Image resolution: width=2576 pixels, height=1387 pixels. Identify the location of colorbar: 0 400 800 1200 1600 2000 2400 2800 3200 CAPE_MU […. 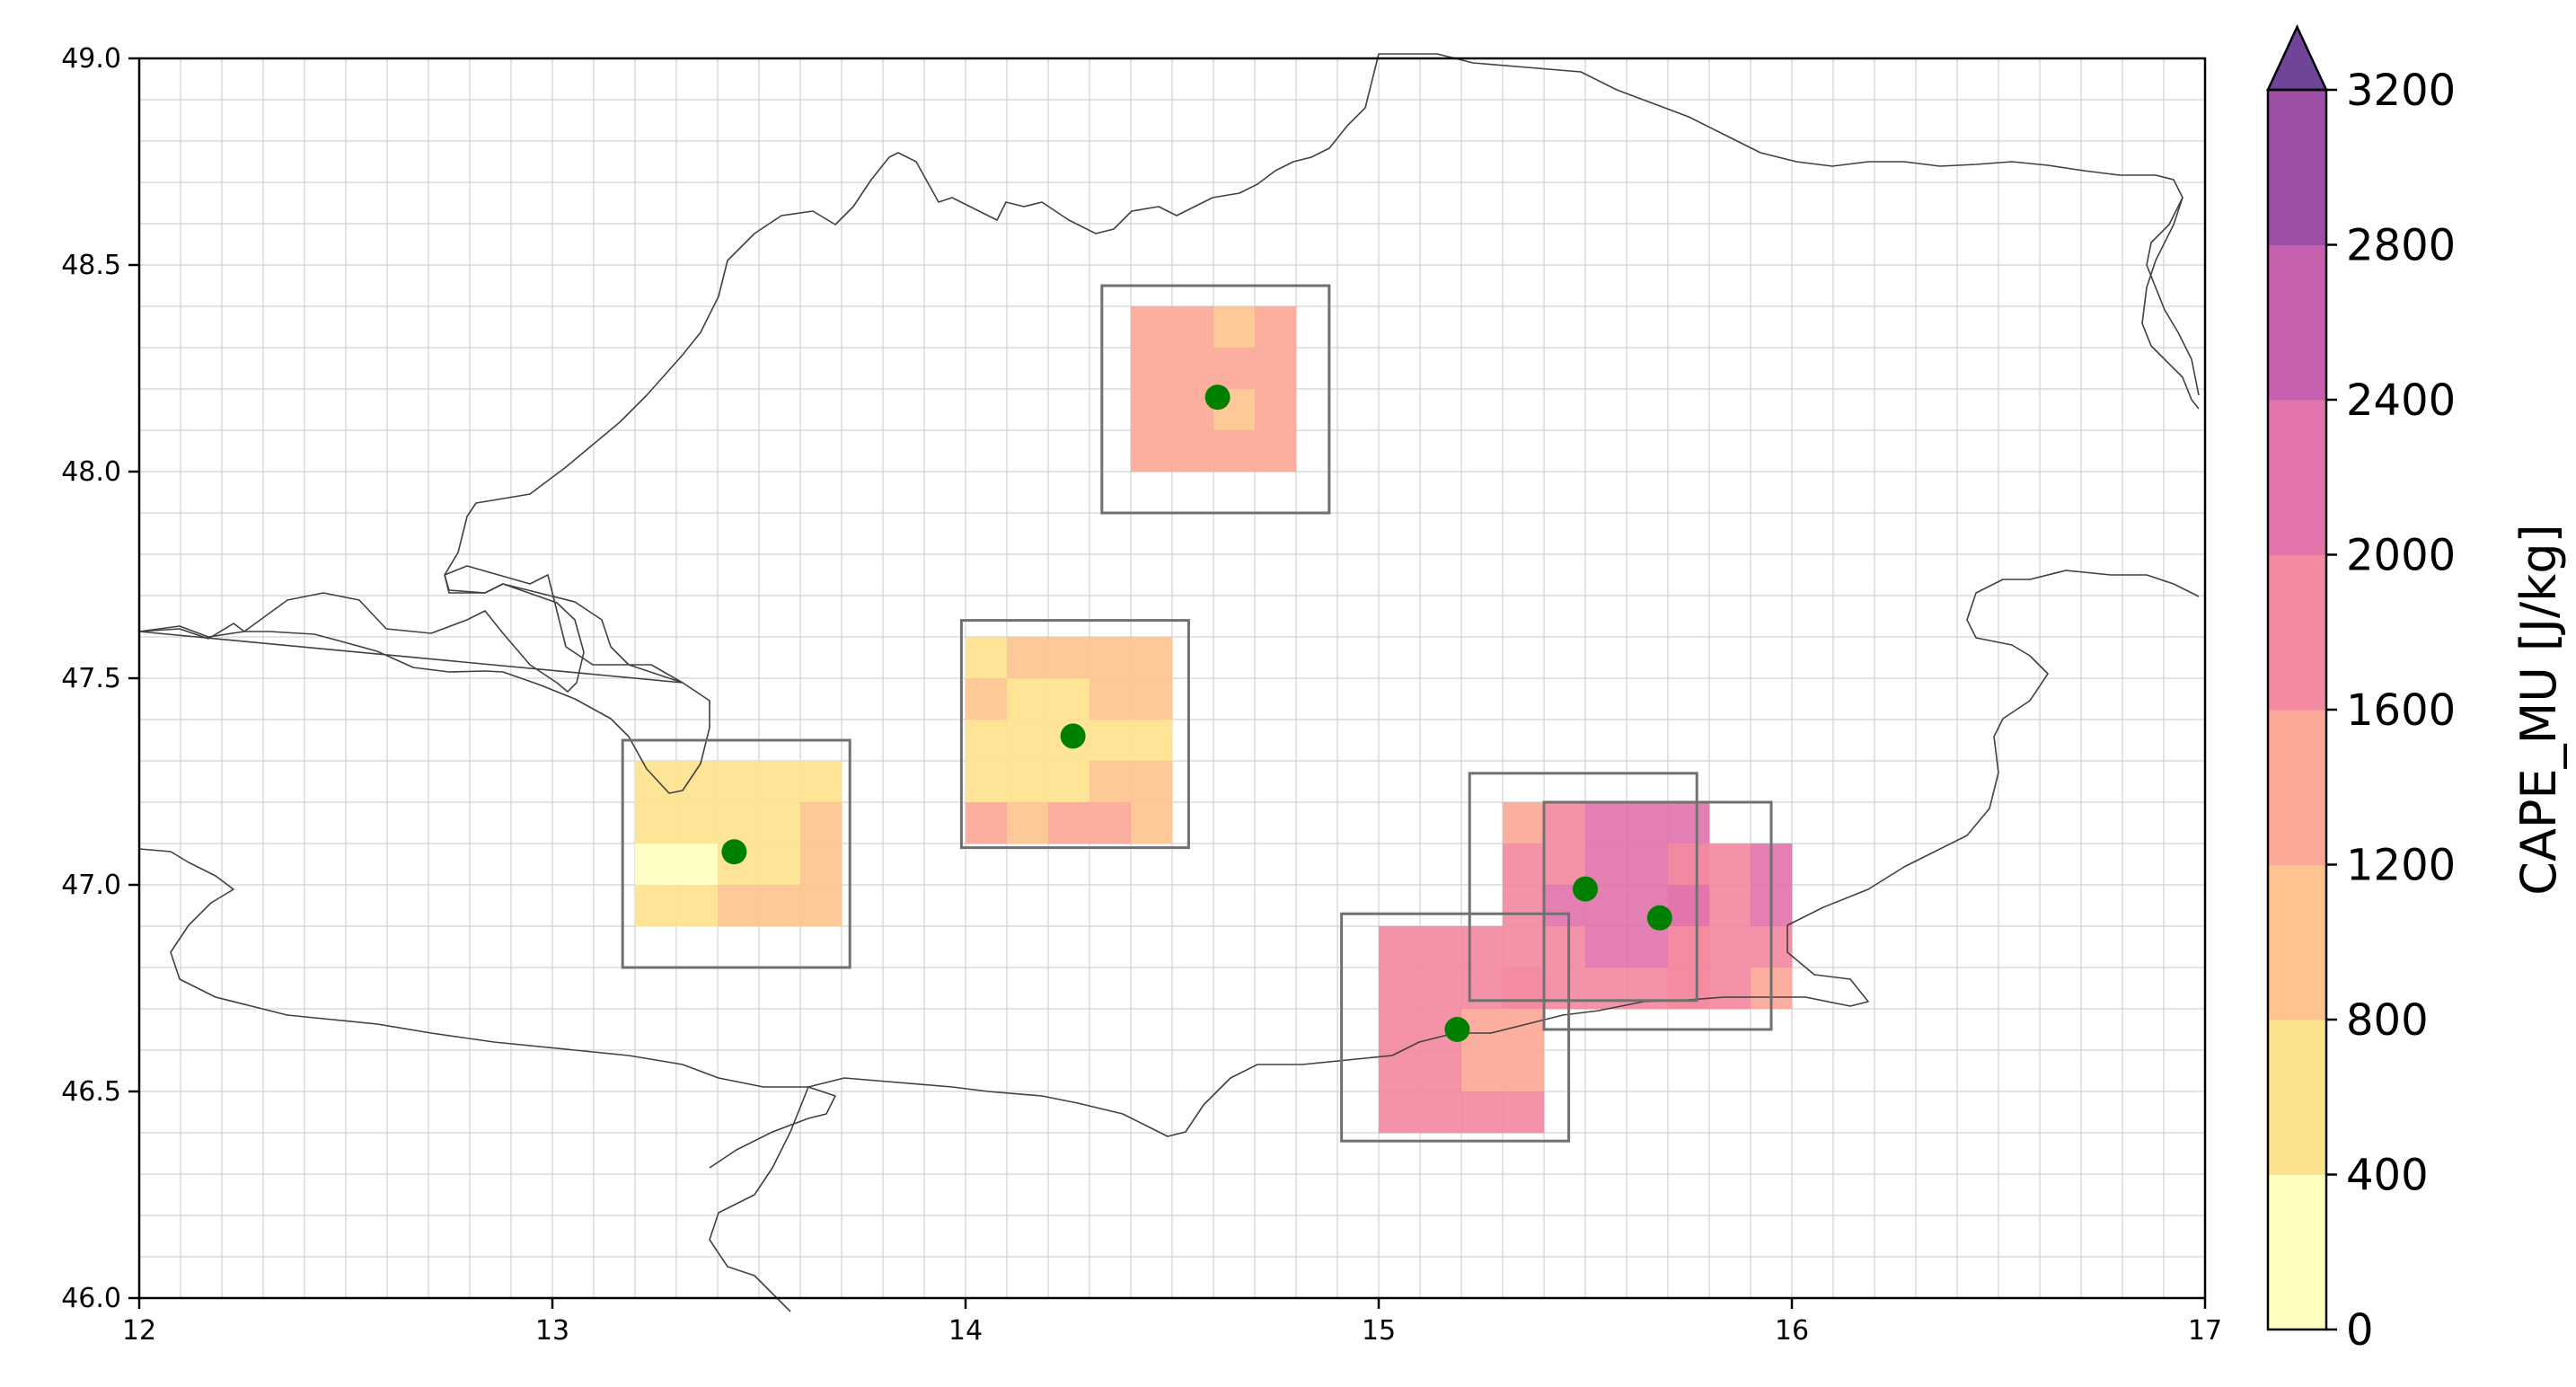
(2416, 690).